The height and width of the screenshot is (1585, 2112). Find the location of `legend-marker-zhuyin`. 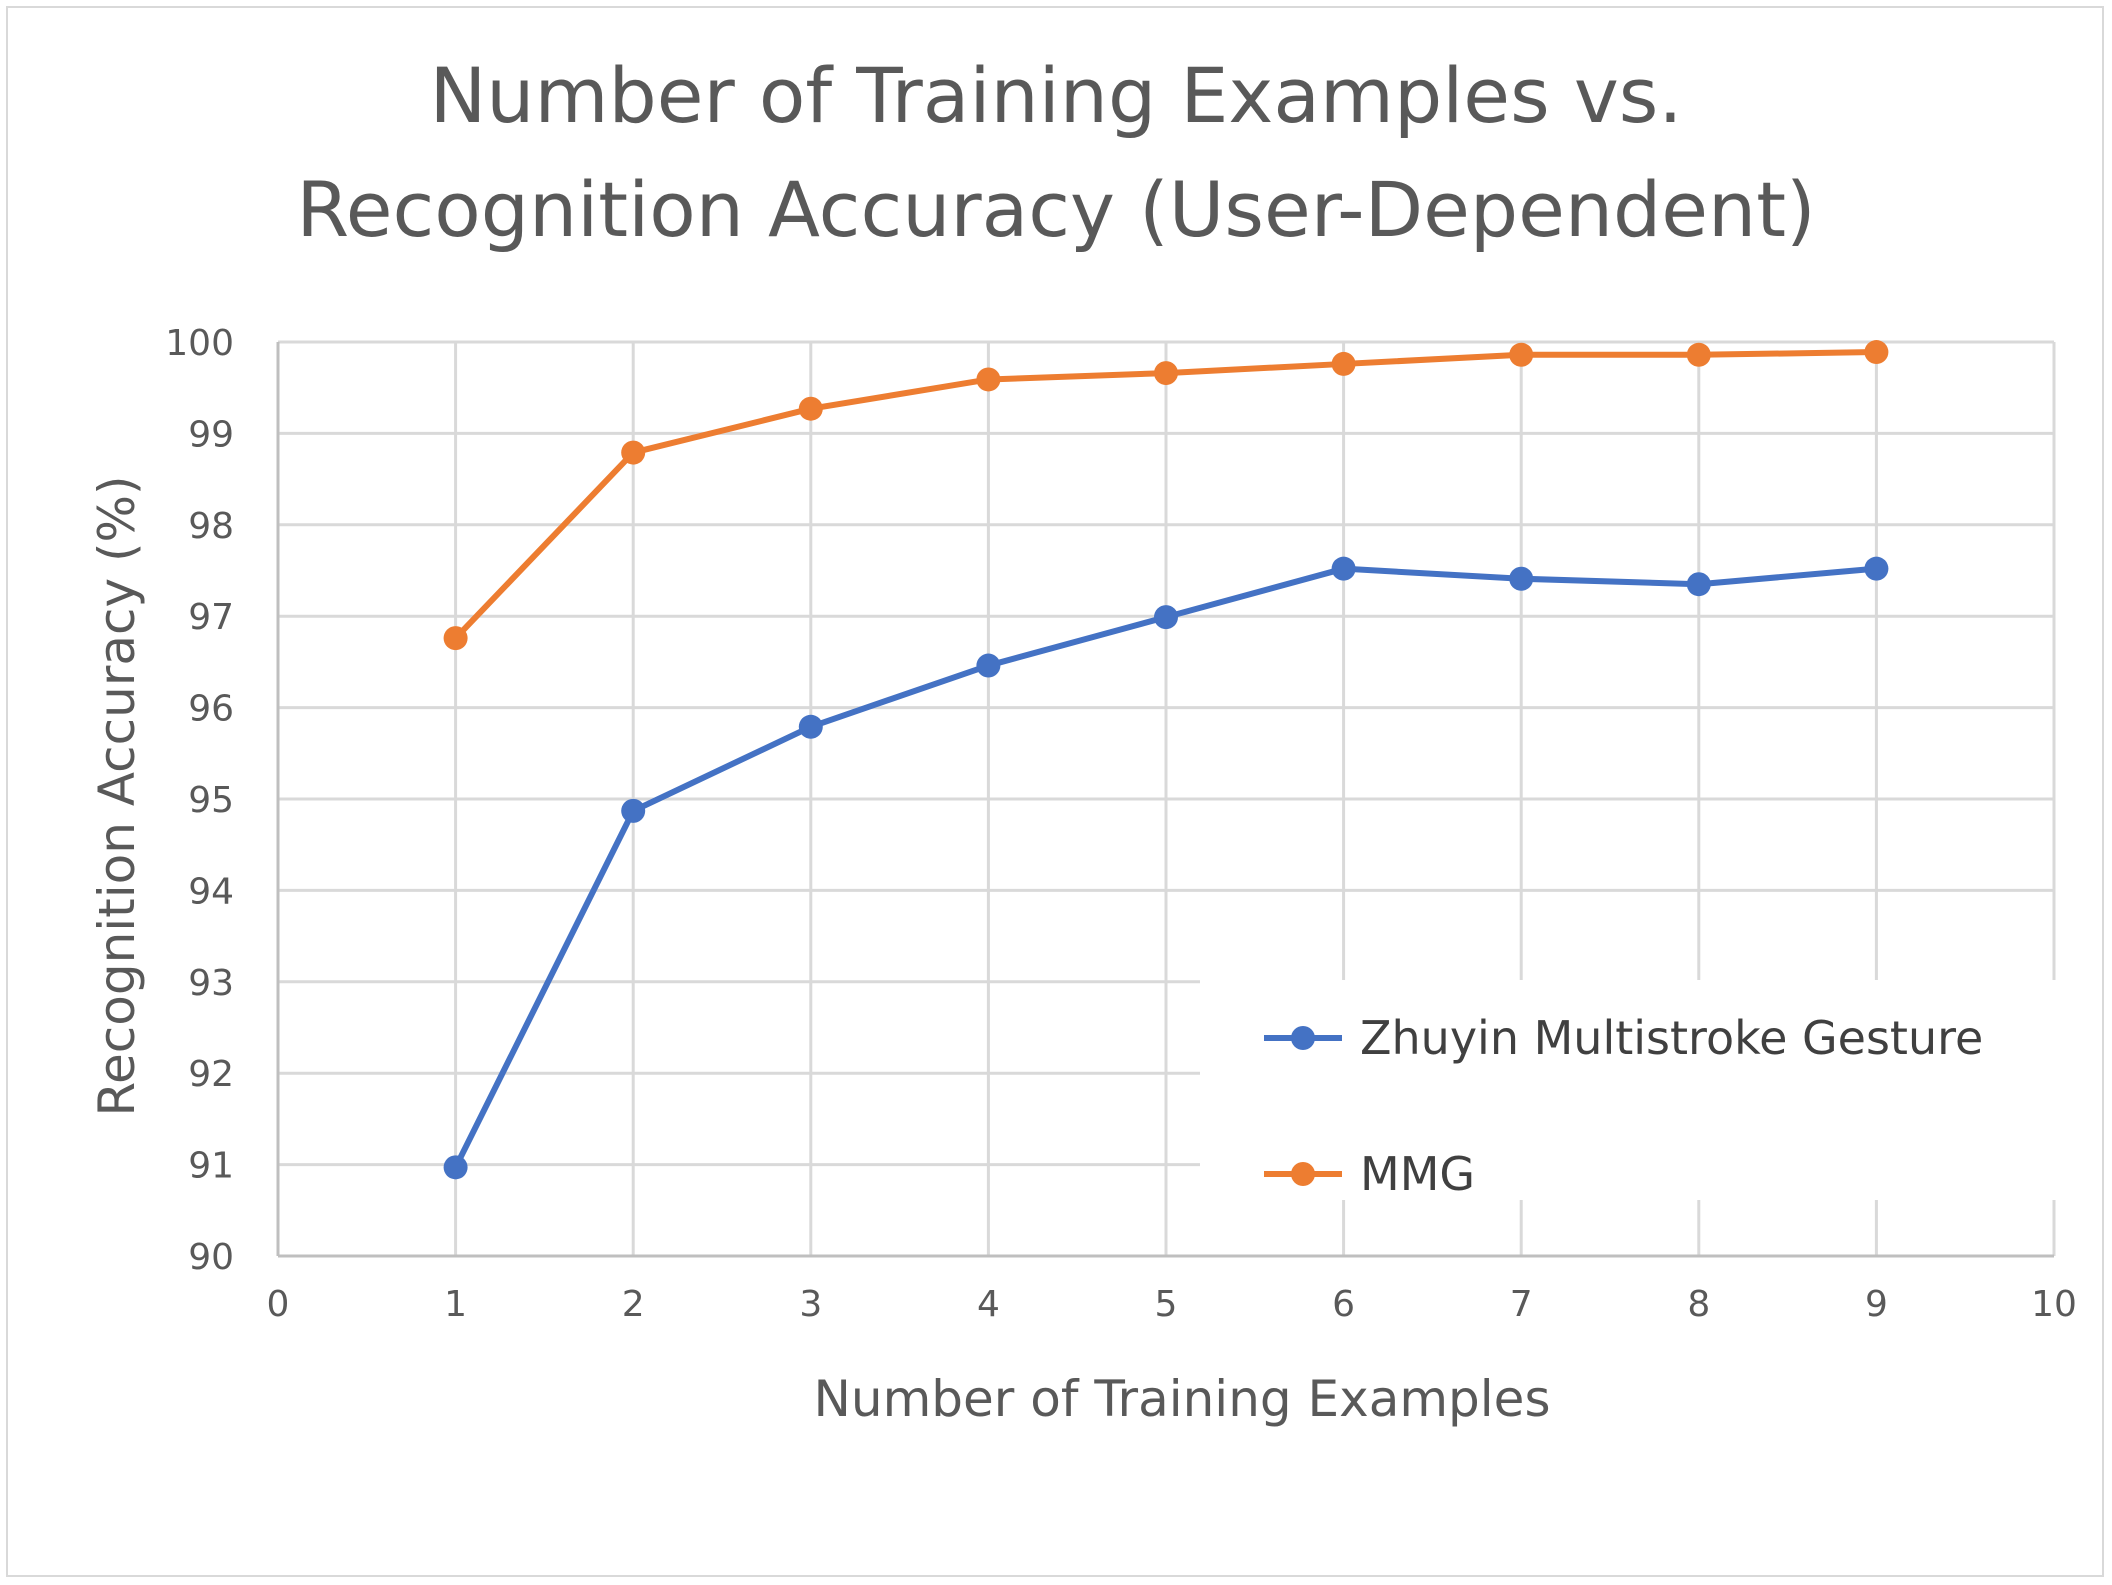

legend-marker-zhuyin is located at coordinates (1303, 1038).